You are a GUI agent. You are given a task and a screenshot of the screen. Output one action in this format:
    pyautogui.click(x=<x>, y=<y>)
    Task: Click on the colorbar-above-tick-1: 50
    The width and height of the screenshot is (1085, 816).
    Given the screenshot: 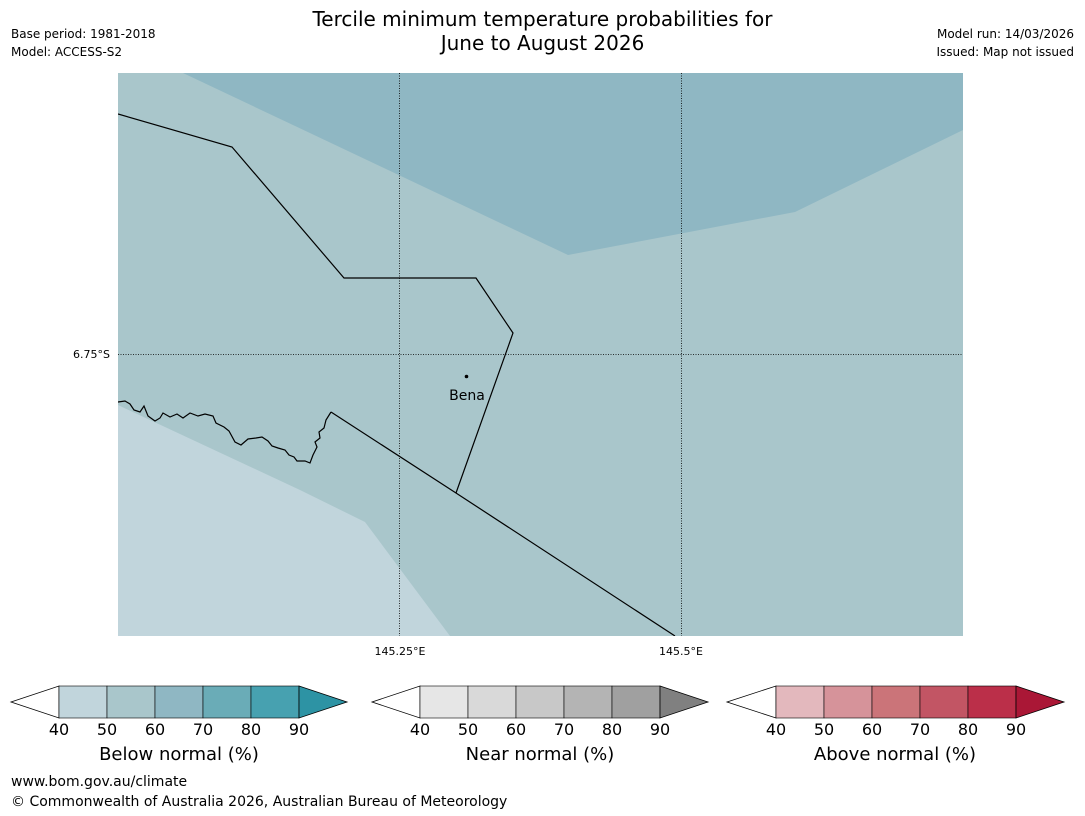 What is the action you would take?
    pyautogui.click(x=824, y=729)
    